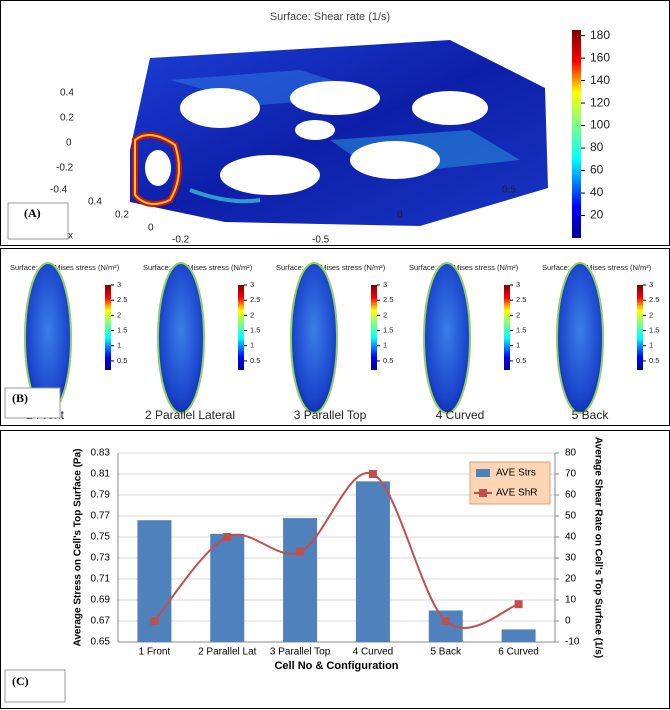  What do you see at coordinates (101, 642) in the screenshot?
I see `y-tick-label: 0.65` at bounding box center [101, 642].